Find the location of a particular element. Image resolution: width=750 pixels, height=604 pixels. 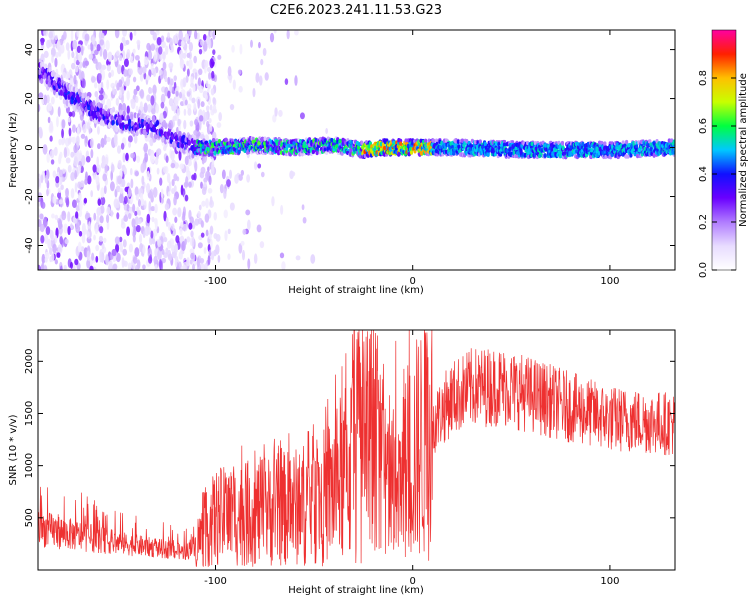

colorbar-tick-label: 0.6 is located at coordinates (703, 126).